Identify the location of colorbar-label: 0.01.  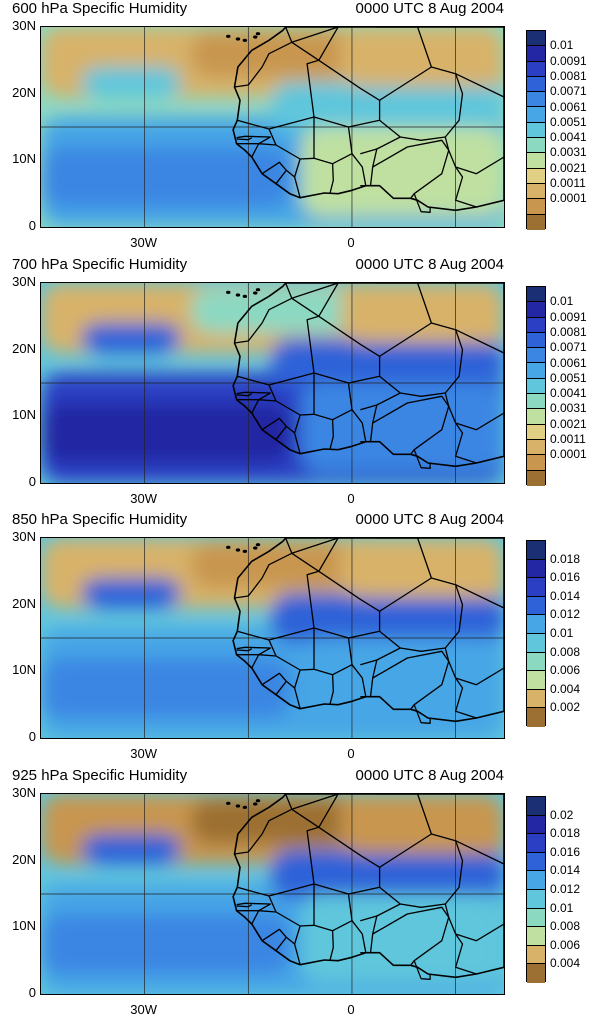
(562, 45).